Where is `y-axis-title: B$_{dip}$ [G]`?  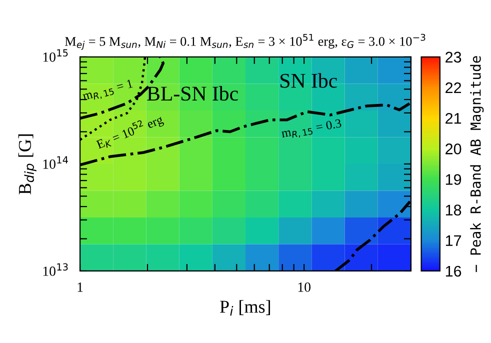 y-axis-title: B$_{dip}$ [G] is located at coordinates (27, 164).